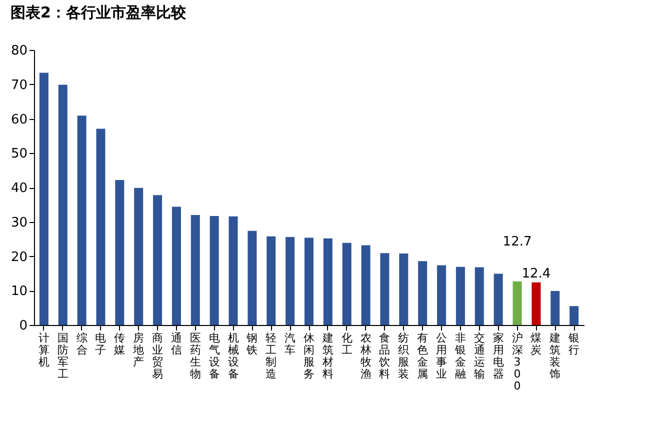 This screenshot has height=425, width=656. What do you see at coordinates (346, 344) in the screenshot?
I see `x-tick-label: 化工` at bounding box center [346, 344].